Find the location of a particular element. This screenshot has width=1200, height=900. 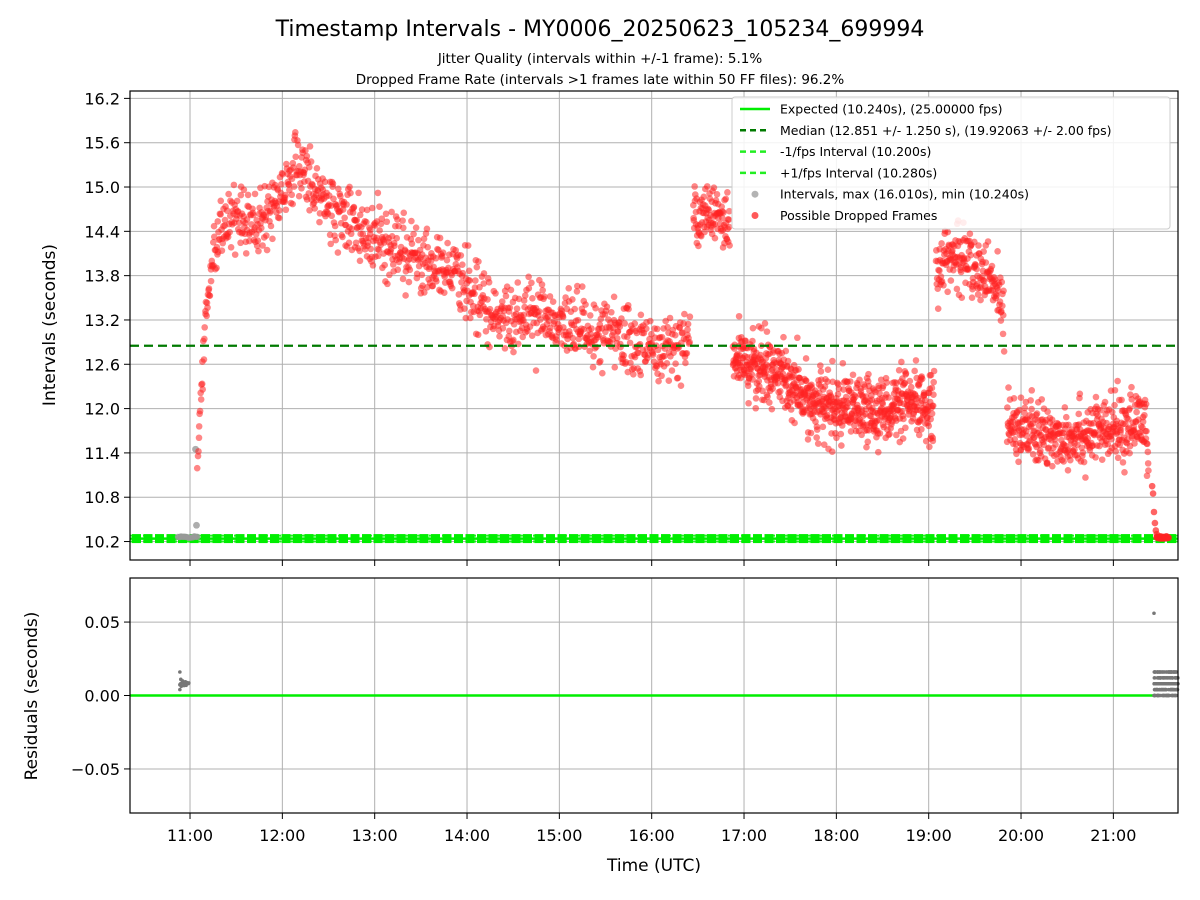

bottom-y-tick-label: 0.00 is located at coordinates (102, 696).